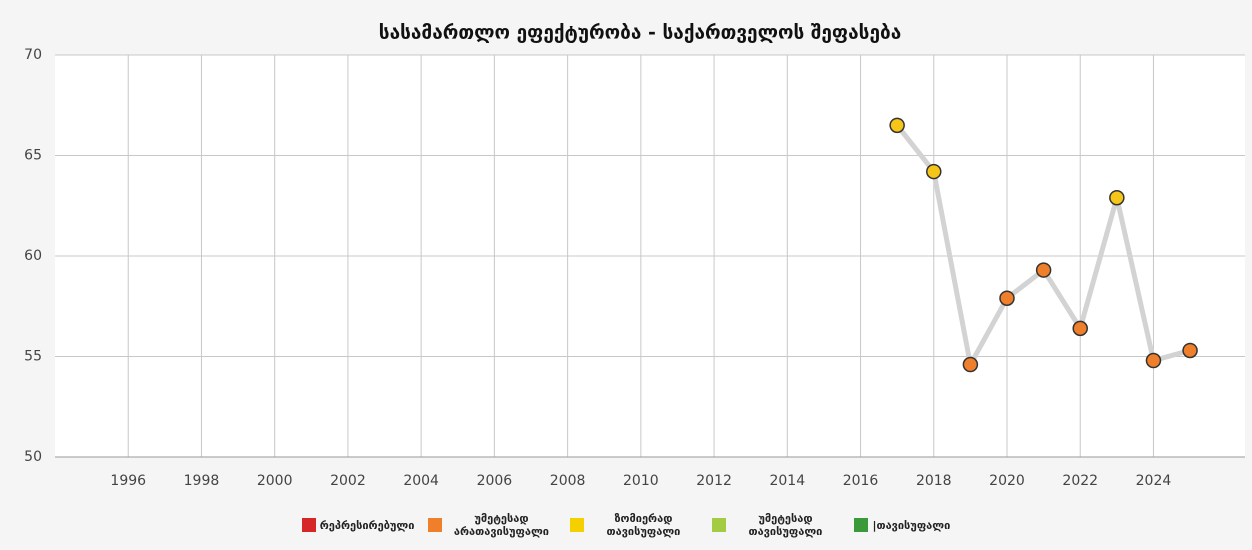  Describe the element at coordinates (568, 481) in the screenshot. I see `x-tick-label: 2008` at that location.